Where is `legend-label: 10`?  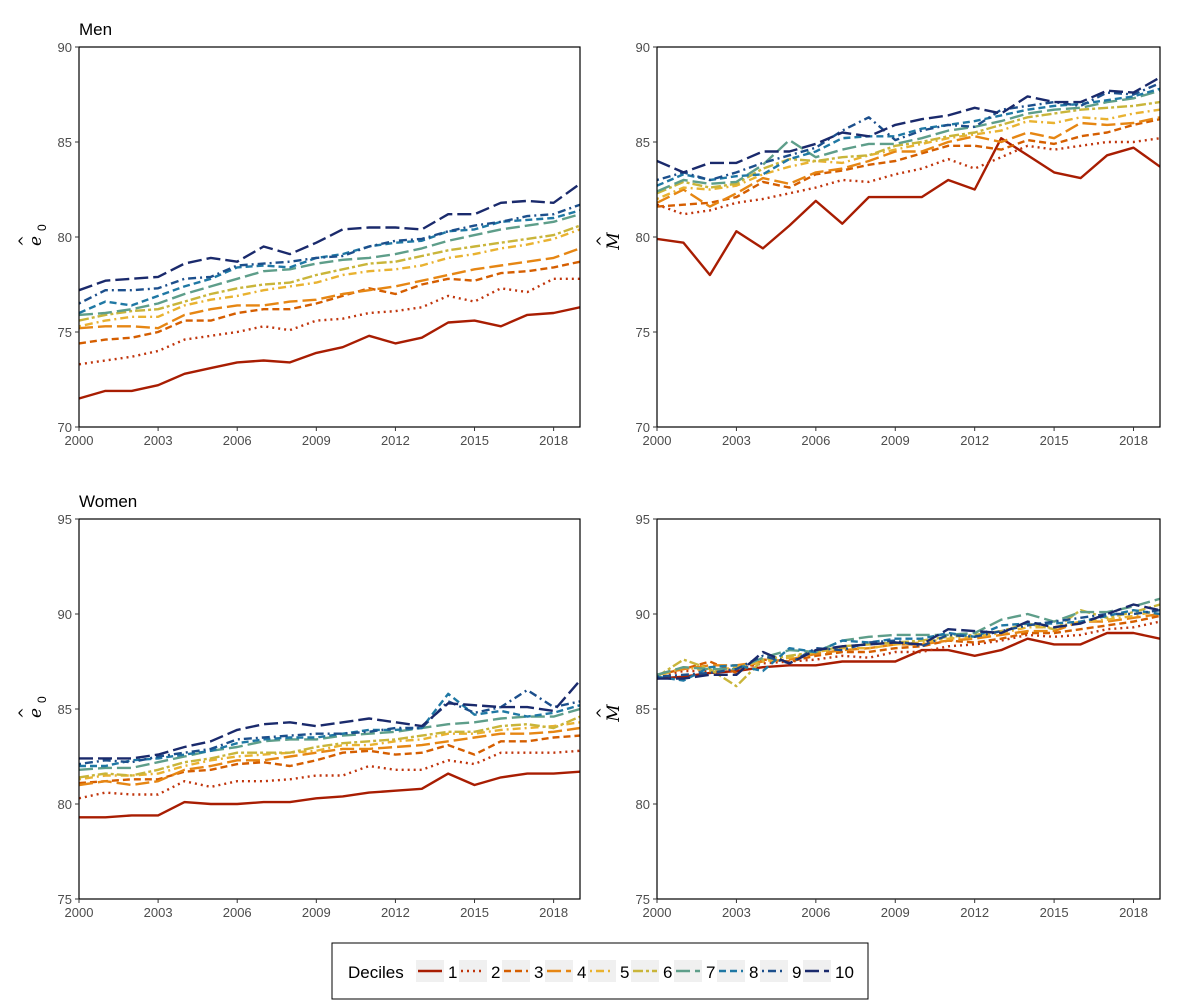 legend-label: 10 is located at coordinates (844, 972).